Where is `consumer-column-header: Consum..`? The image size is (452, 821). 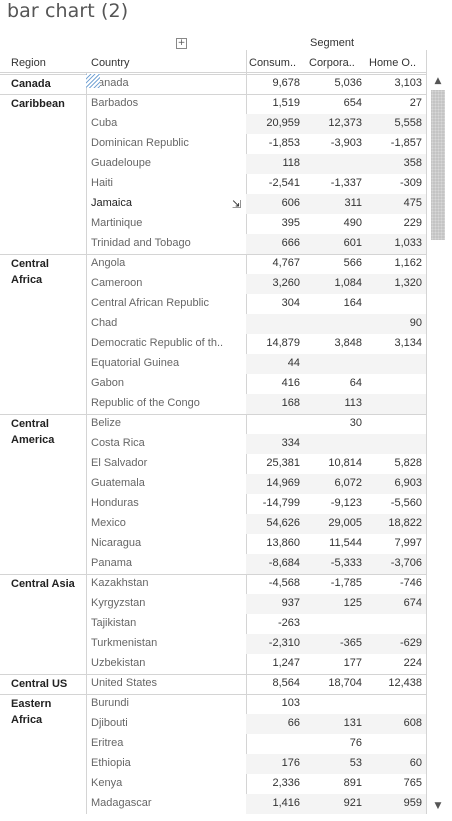
consumer-column-header: Consum.. is located at coordinates (273, 63).